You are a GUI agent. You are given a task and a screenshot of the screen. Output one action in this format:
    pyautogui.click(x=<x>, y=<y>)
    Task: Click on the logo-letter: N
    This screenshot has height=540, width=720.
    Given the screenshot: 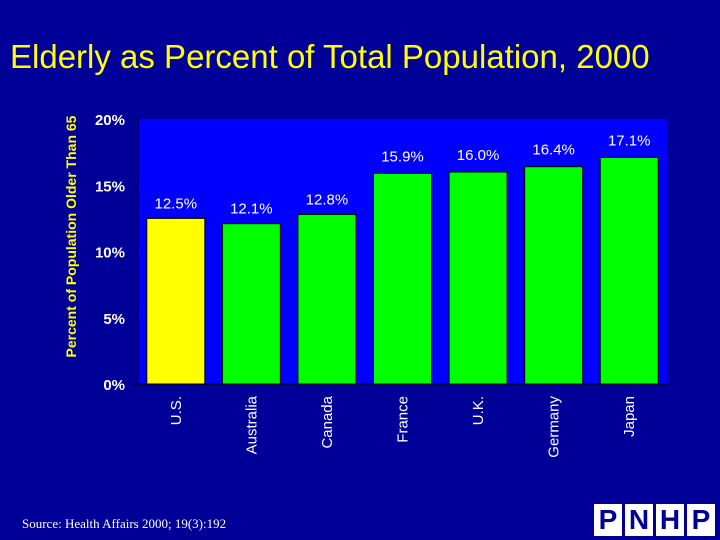 What is the action you would take?
    pyautogui.click(x=639, y=520)
    